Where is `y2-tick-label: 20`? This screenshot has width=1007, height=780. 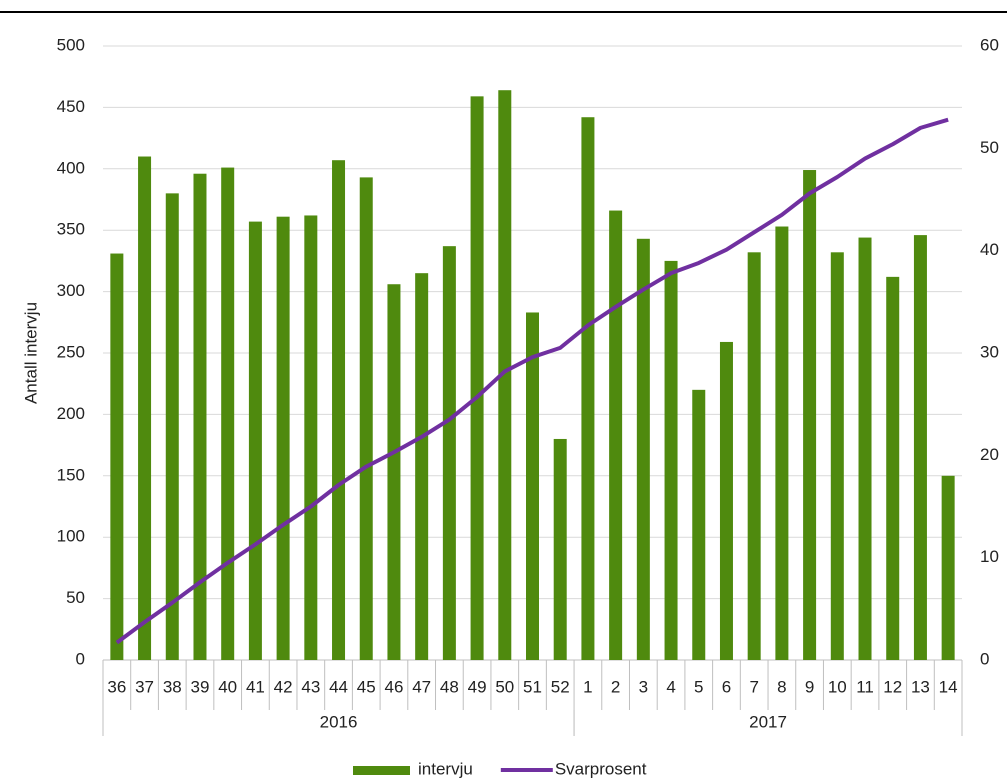
y2-tick-label: 20 is located at coordinates (989, 454).